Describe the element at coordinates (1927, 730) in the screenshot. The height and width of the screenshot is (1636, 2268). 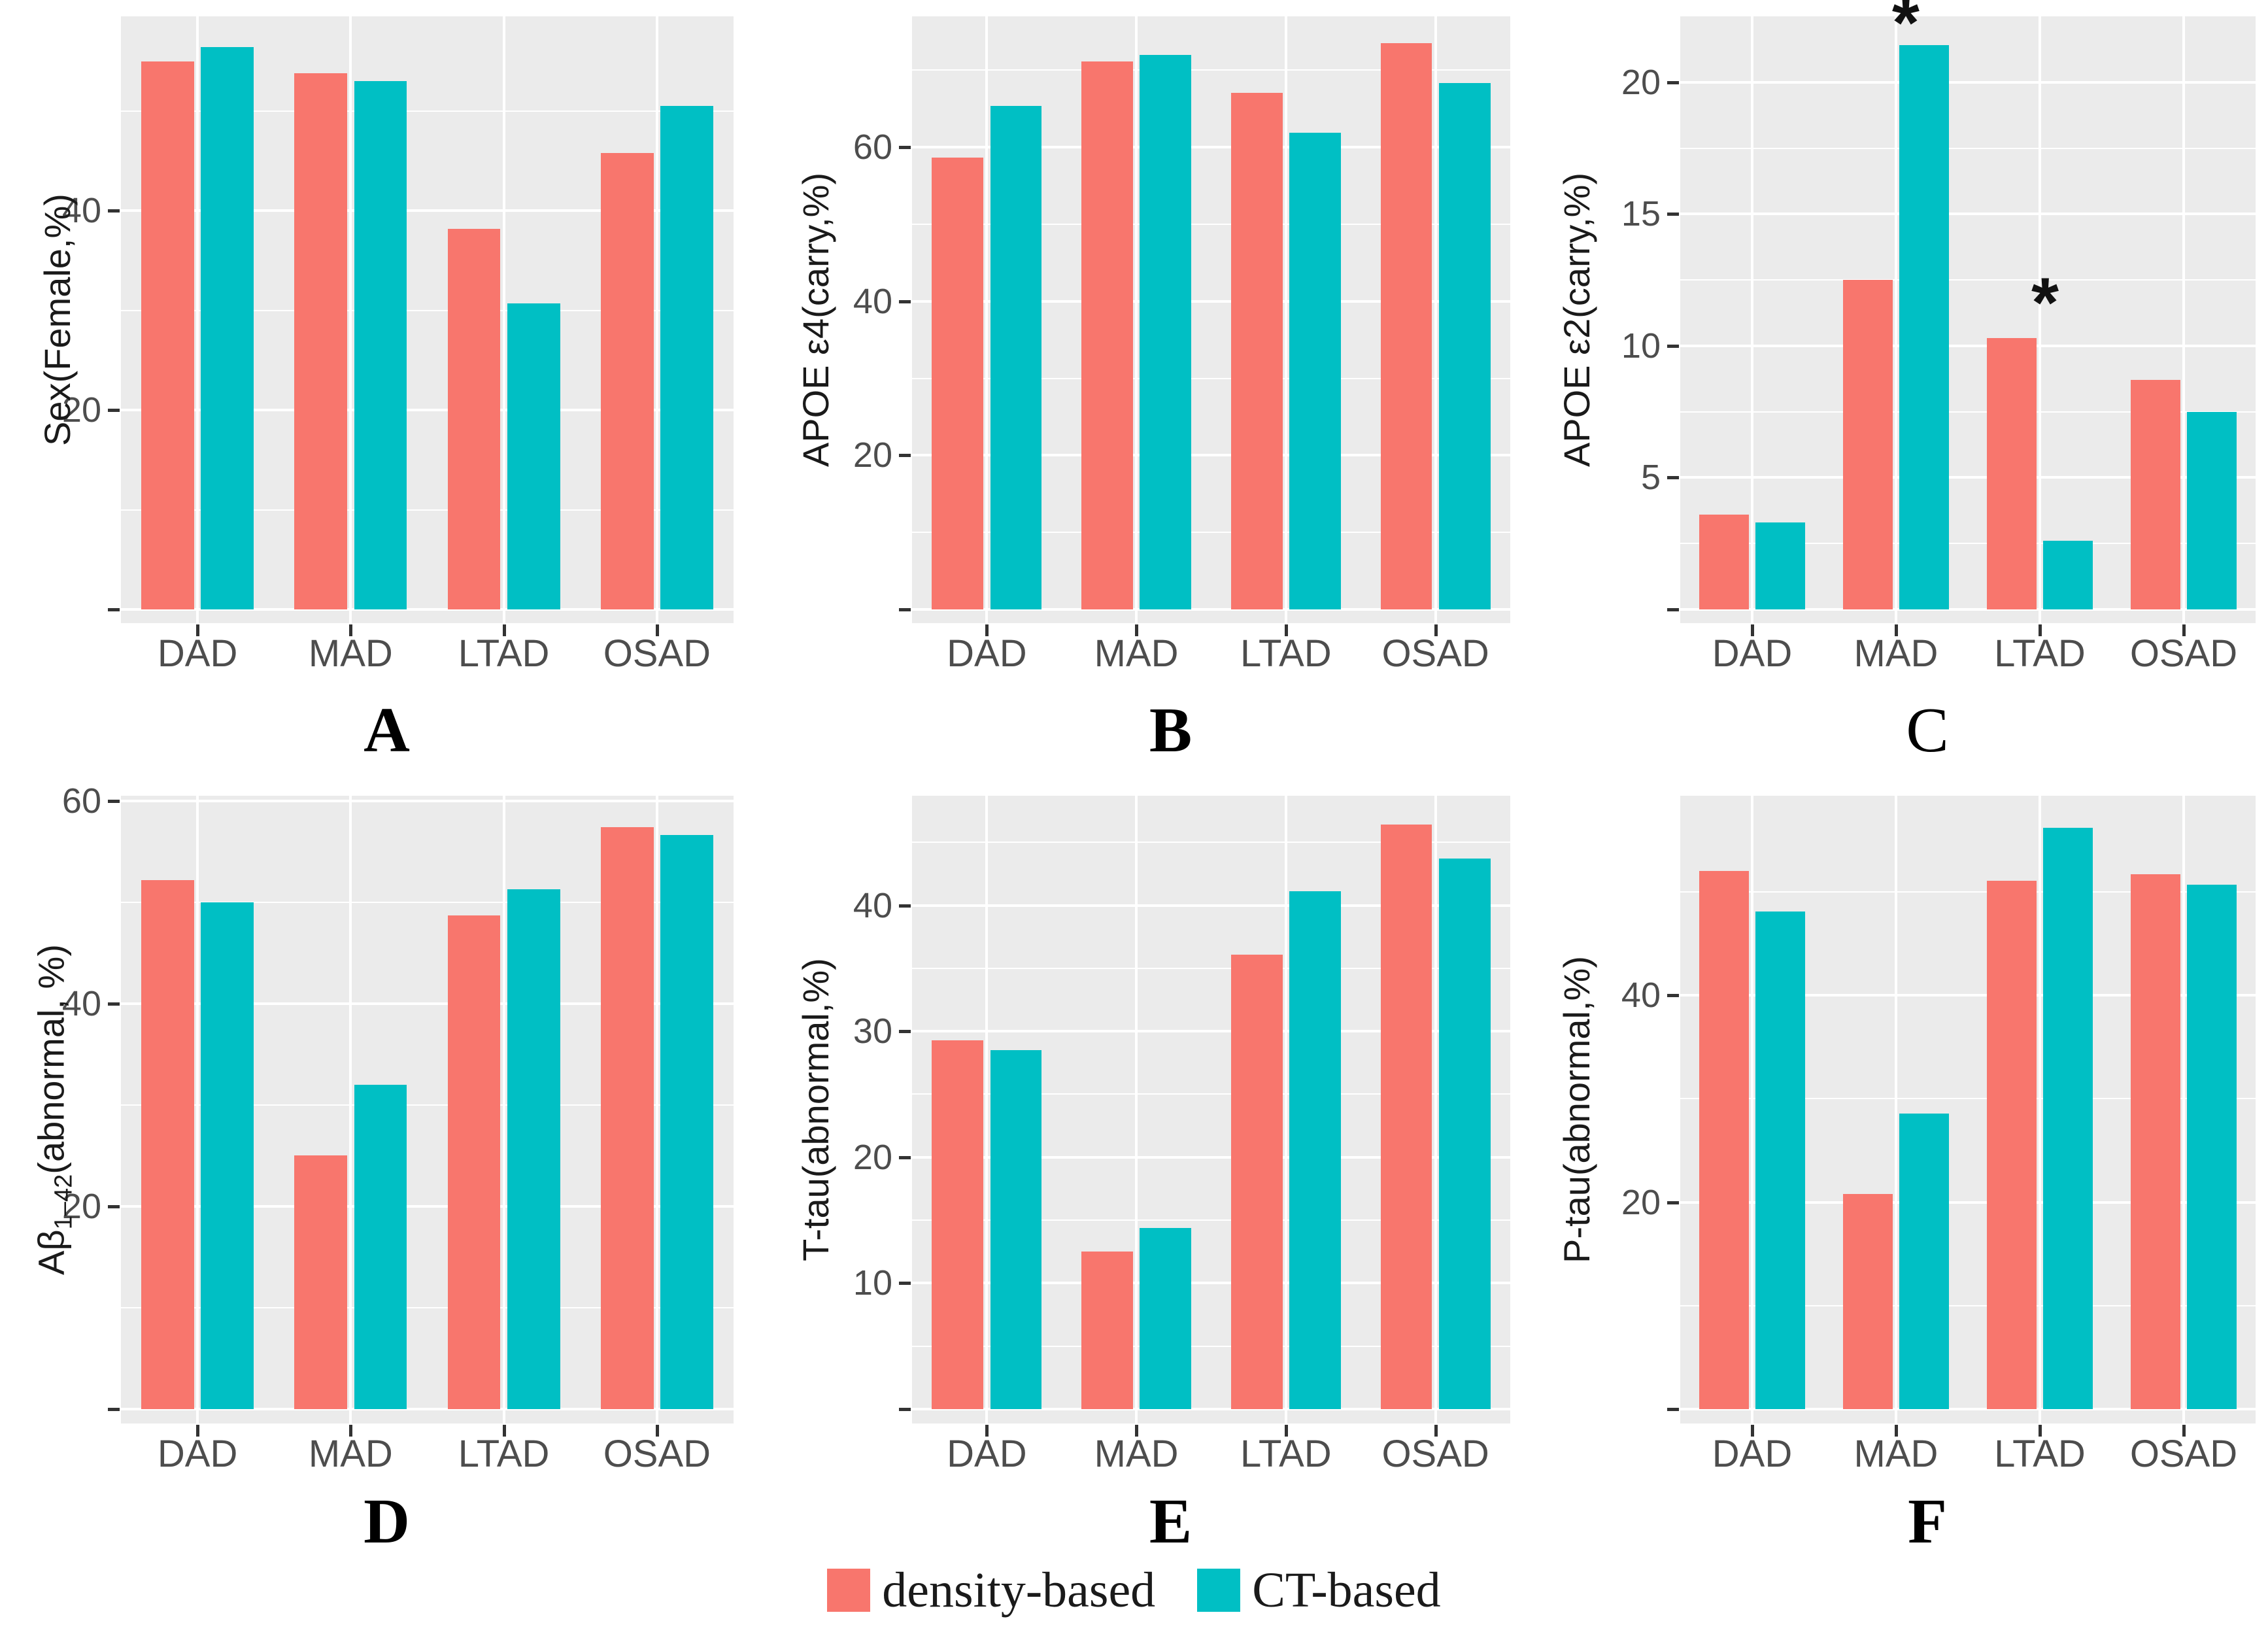
I see `panel-C-letter: C` at that location.